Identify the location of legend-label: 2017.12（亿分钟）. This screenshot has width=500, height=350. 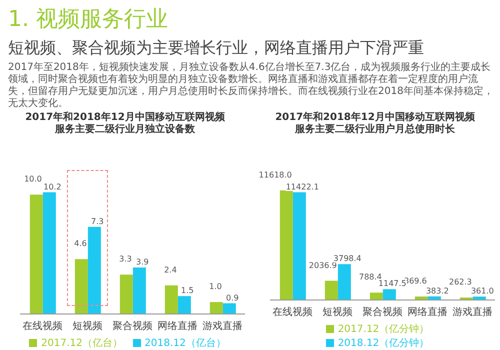
(384, 329).